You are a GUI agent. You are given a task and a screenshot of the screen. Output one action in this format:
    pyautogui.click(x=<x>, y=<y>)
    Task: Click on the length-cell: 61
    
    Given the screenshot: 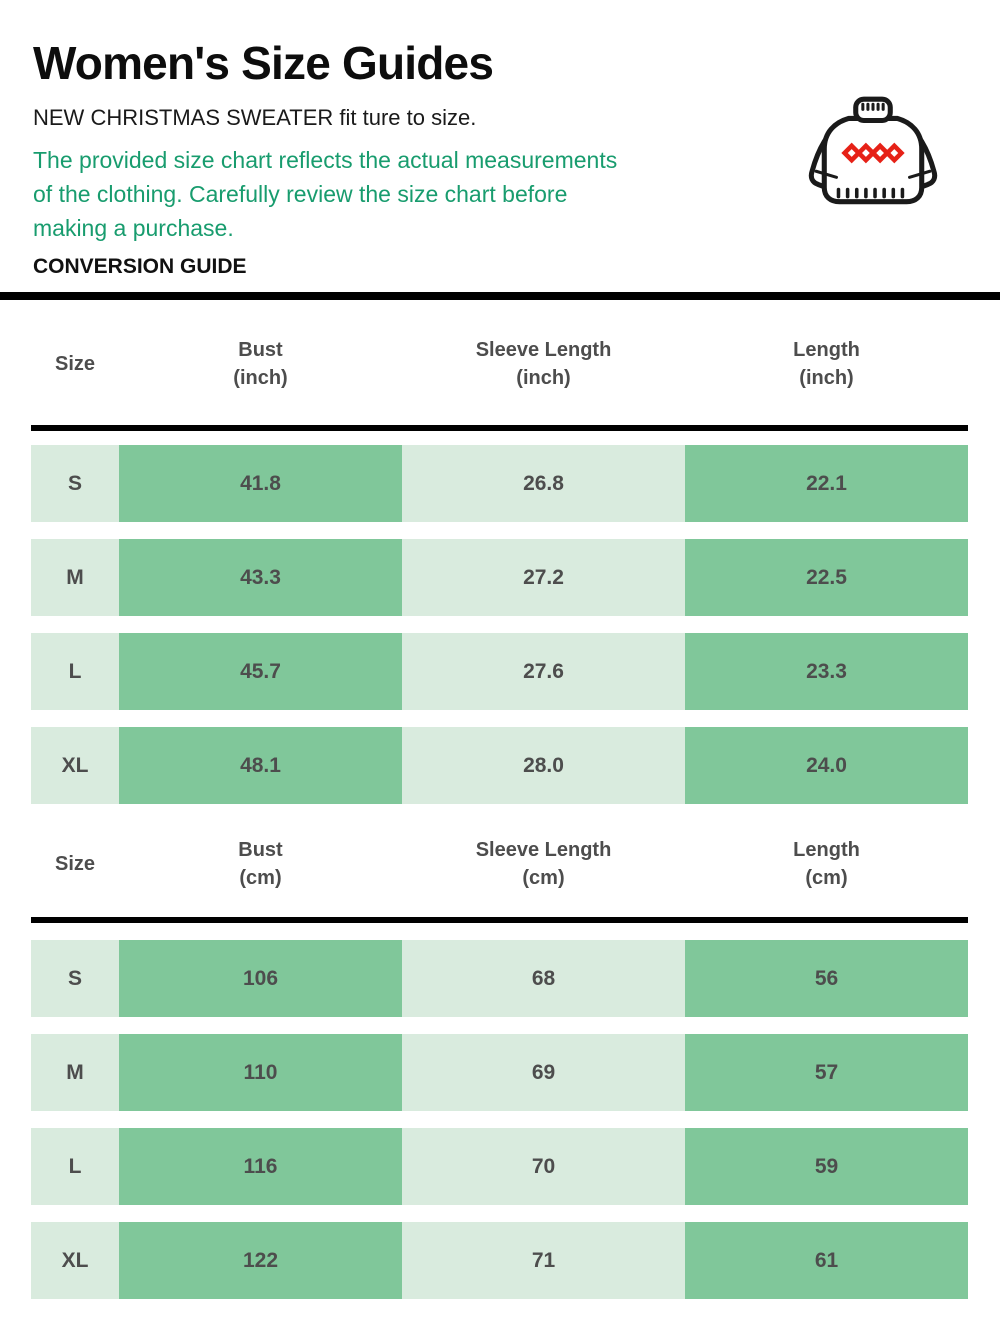 What is the action you would take?
    pyautogui.click(x=826, y=1260)
    